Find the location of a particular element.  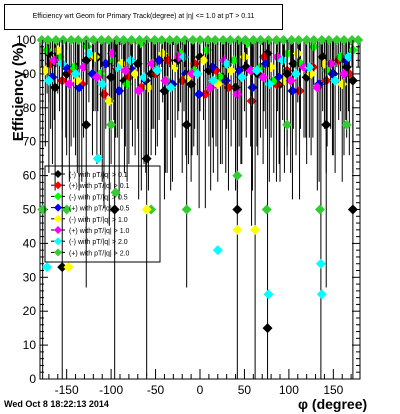

y-tick-label: 20 is located at coordinates (30, 311).